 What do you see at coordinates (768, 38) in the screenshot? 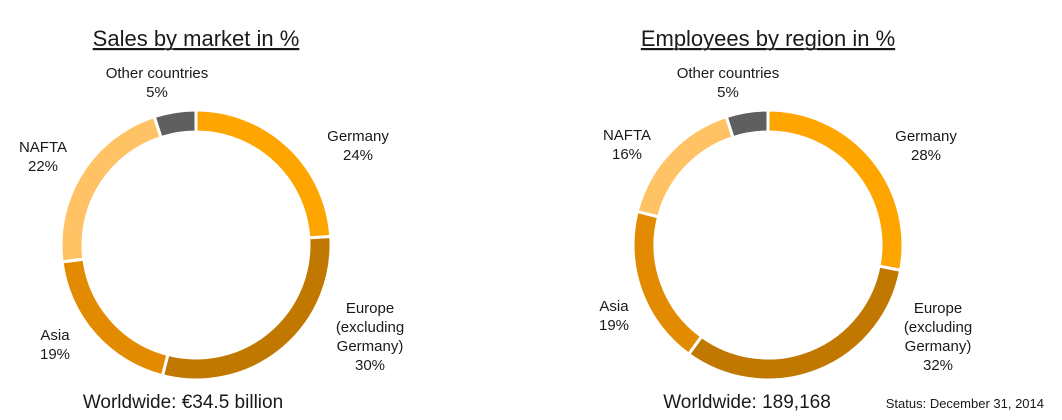
I see `chart-title: Employees by region in %` at bounding box center [768, 38].